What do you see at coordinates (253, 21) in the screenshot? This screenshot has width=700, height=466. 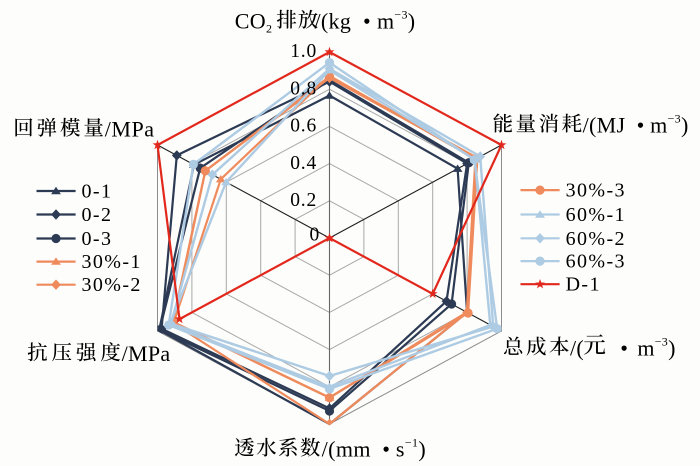 I see `svg-text: CO2` at bounding box center [253, 21].